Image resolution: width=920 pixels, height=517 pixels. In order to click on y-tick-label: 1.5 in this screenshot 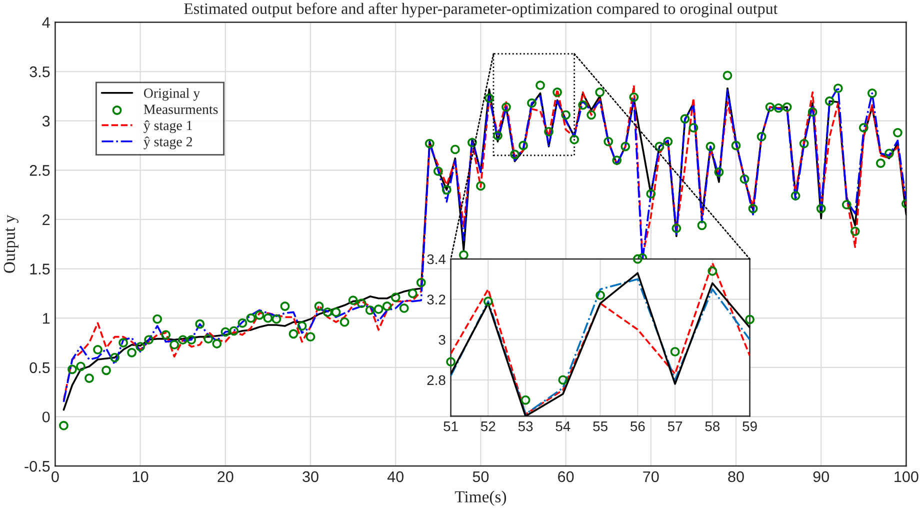, I will do `click(40, 269)`.